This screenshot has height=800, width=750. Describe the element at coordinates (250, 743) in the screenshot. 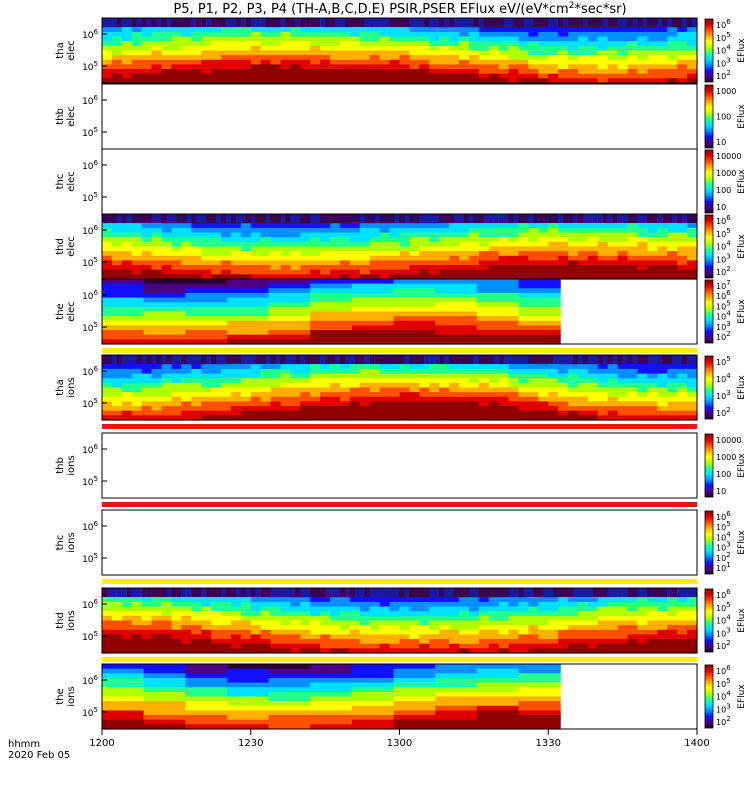

I see `x-tick-label: 1230` at that location.